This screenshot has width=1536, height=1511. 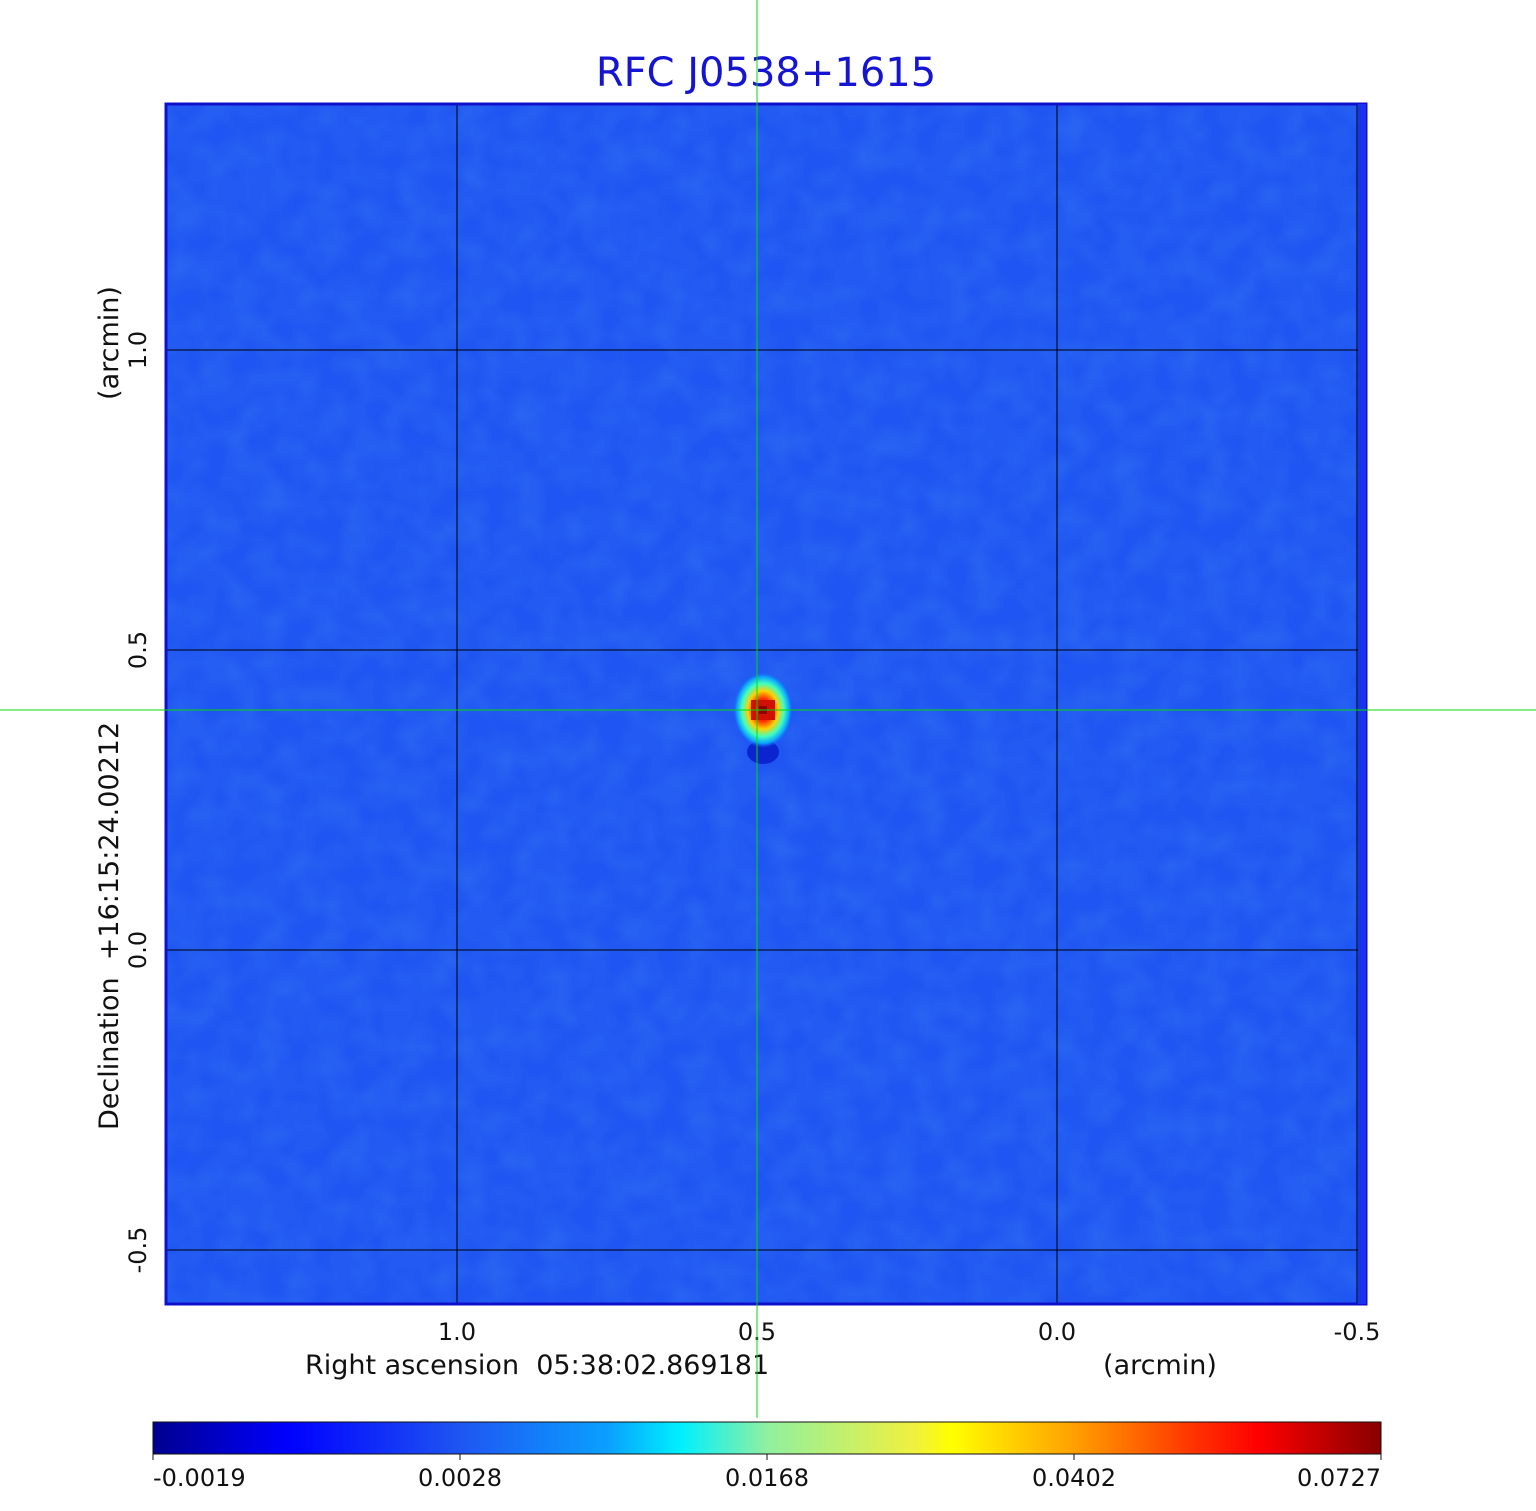 What do you see at coordinates (460, 1478) in the screenshot?
I see `colorbar-tick-label: 0.0028` at bounding box center [460, 1478].